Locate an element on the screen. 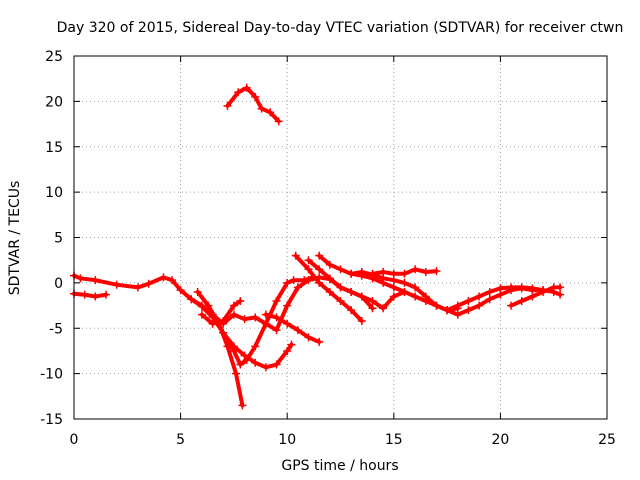 This screenshot has width=640, height=480. x-tick-label: 20 is located at coordinates (500, 440).